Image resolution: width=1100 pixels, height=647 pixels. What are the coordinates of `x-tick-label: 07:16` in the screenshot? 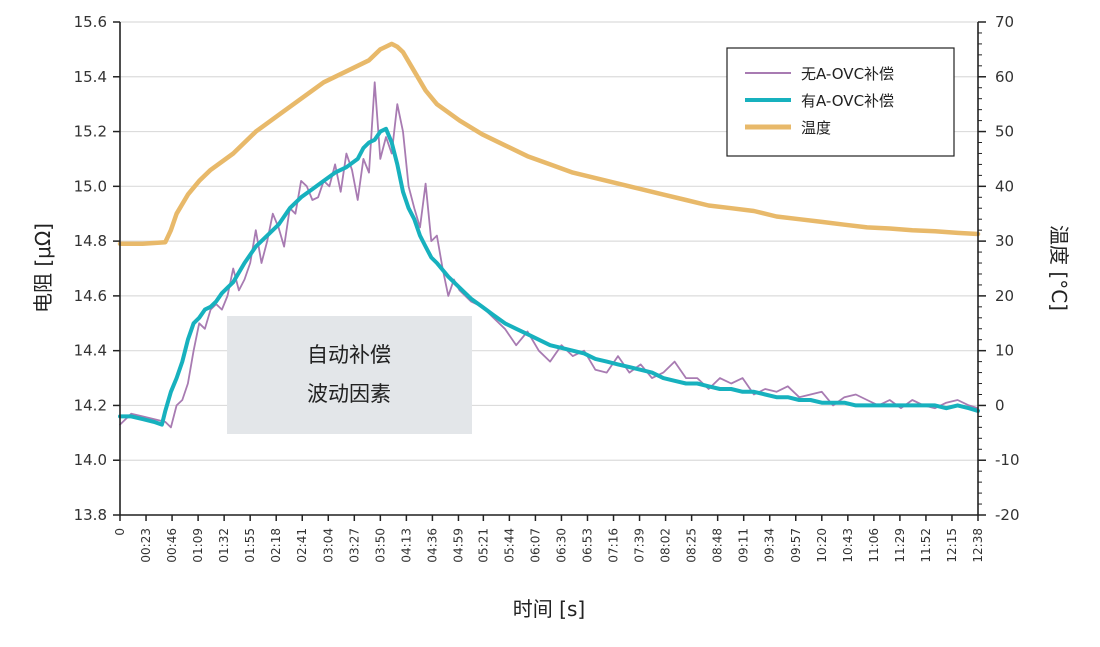 It's located at (614, 545).